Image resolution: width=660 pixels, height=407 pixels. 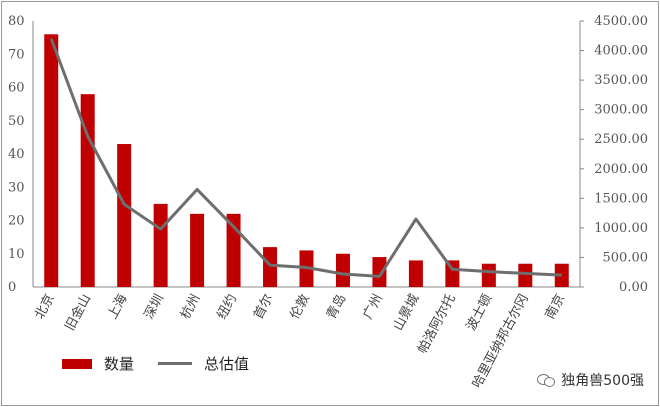 I want to click on y-left-tick-label: 80, so click(x=16, y=21).